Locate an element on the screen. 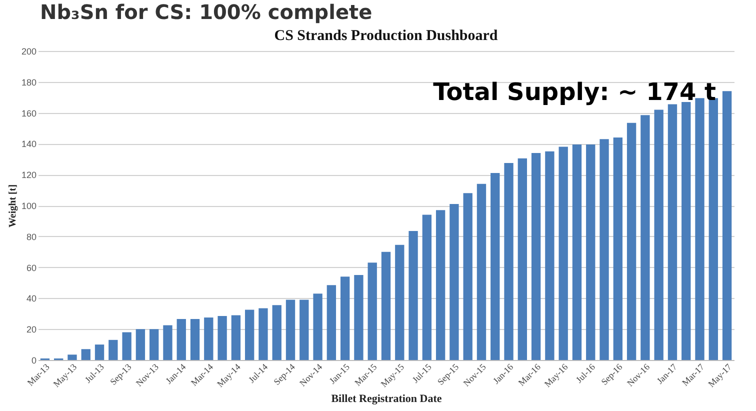 The height and width of the screenshot is (411, 756). y-tick-label: 0 is located at coordinates (33, 361).